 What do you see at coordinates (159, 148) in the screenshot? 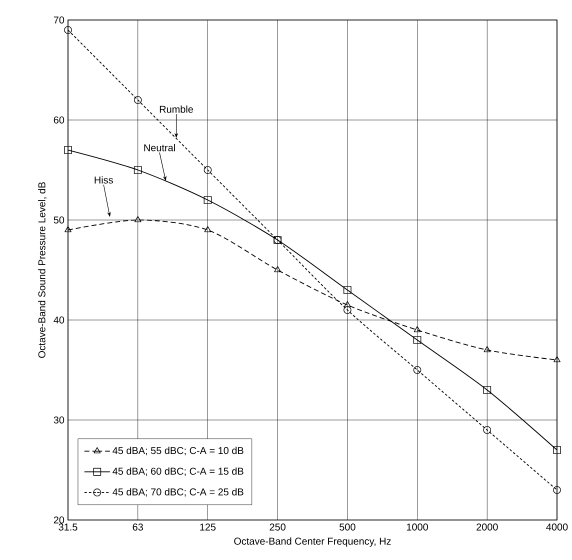
I see `annotation: Neutral` at bounding box center [159, 148].